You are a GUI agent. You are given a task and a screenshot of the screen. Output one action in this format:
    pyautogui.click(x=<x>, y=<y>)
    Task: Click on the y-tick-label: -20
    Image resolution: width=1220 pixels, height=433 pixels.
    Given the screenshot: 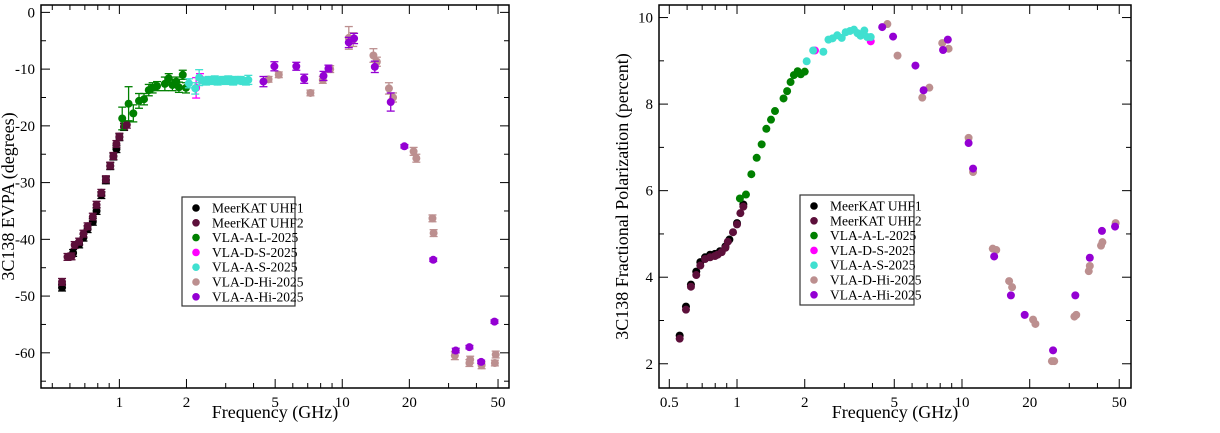 What is the action you would take?
    pyautogui.click(x=25, y=127)
    